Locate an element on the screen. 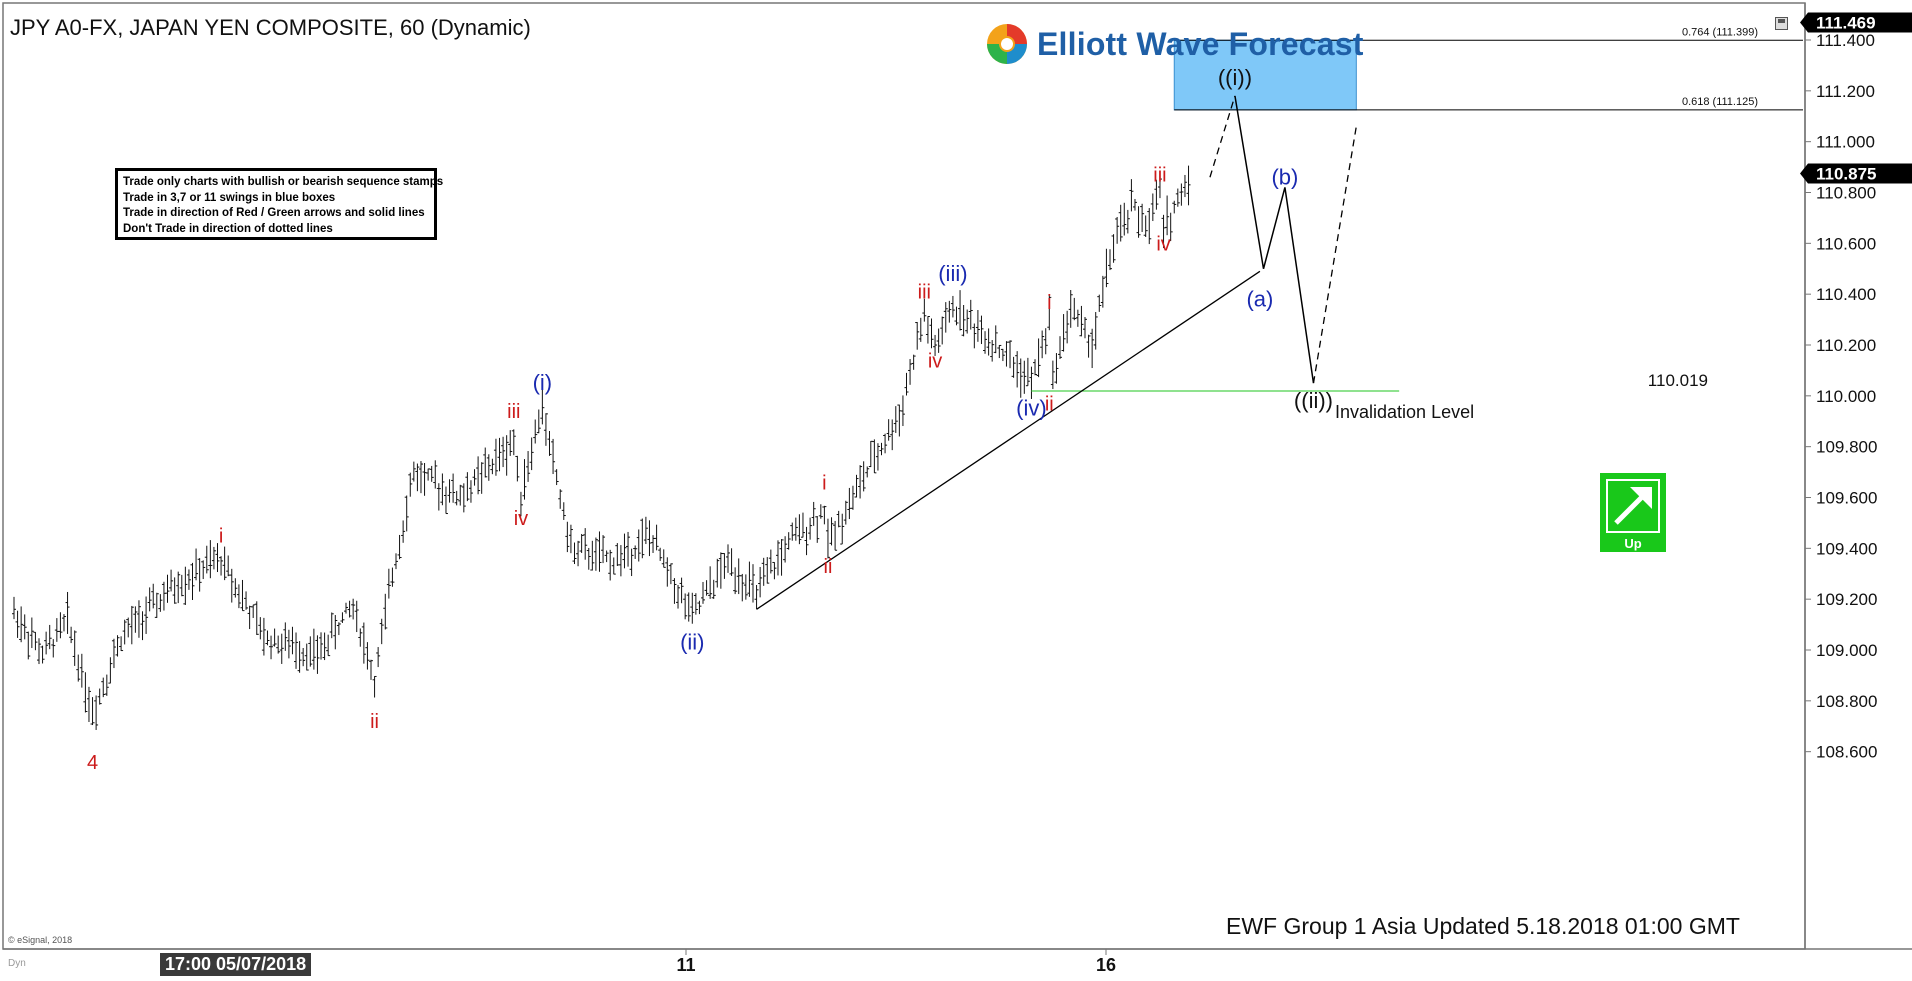  save-icon is located at coordinates (1781, 23).